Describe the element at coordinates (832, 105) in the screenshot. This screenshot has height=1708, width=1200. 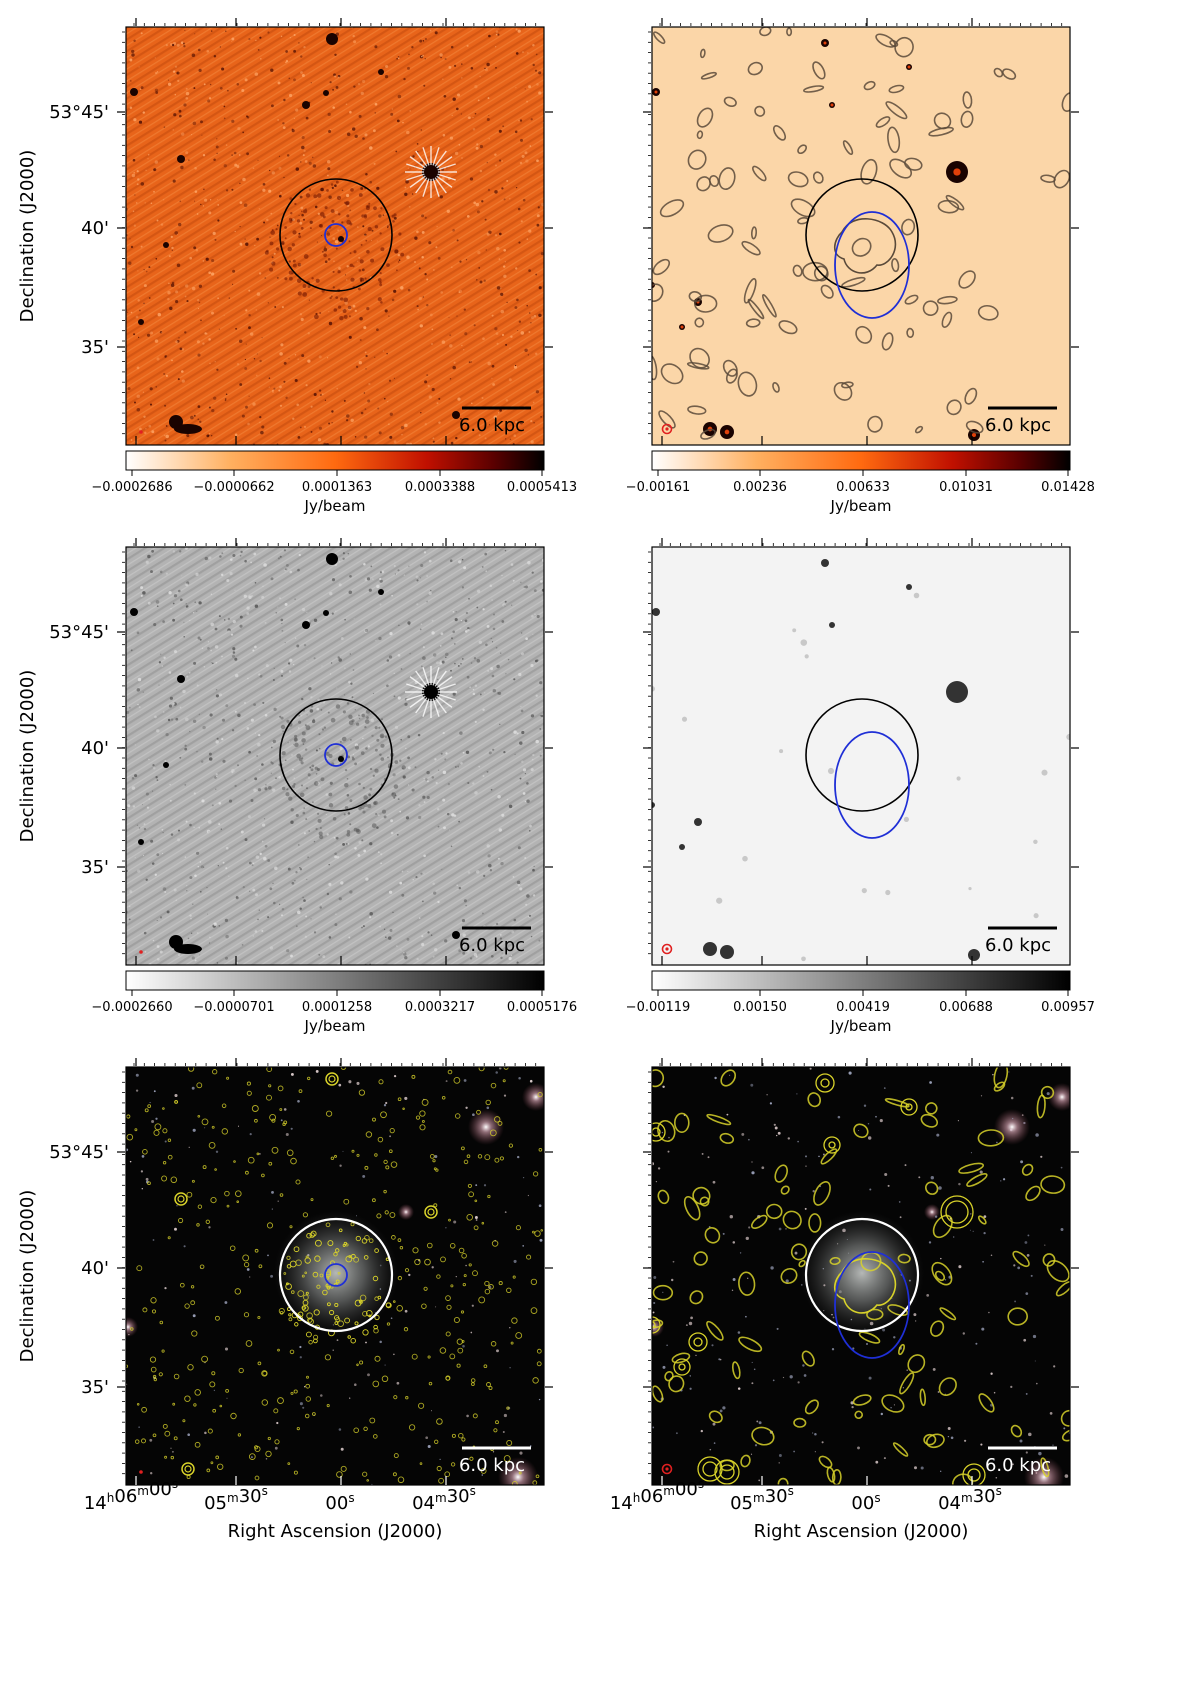
I see `source-core` at that location.